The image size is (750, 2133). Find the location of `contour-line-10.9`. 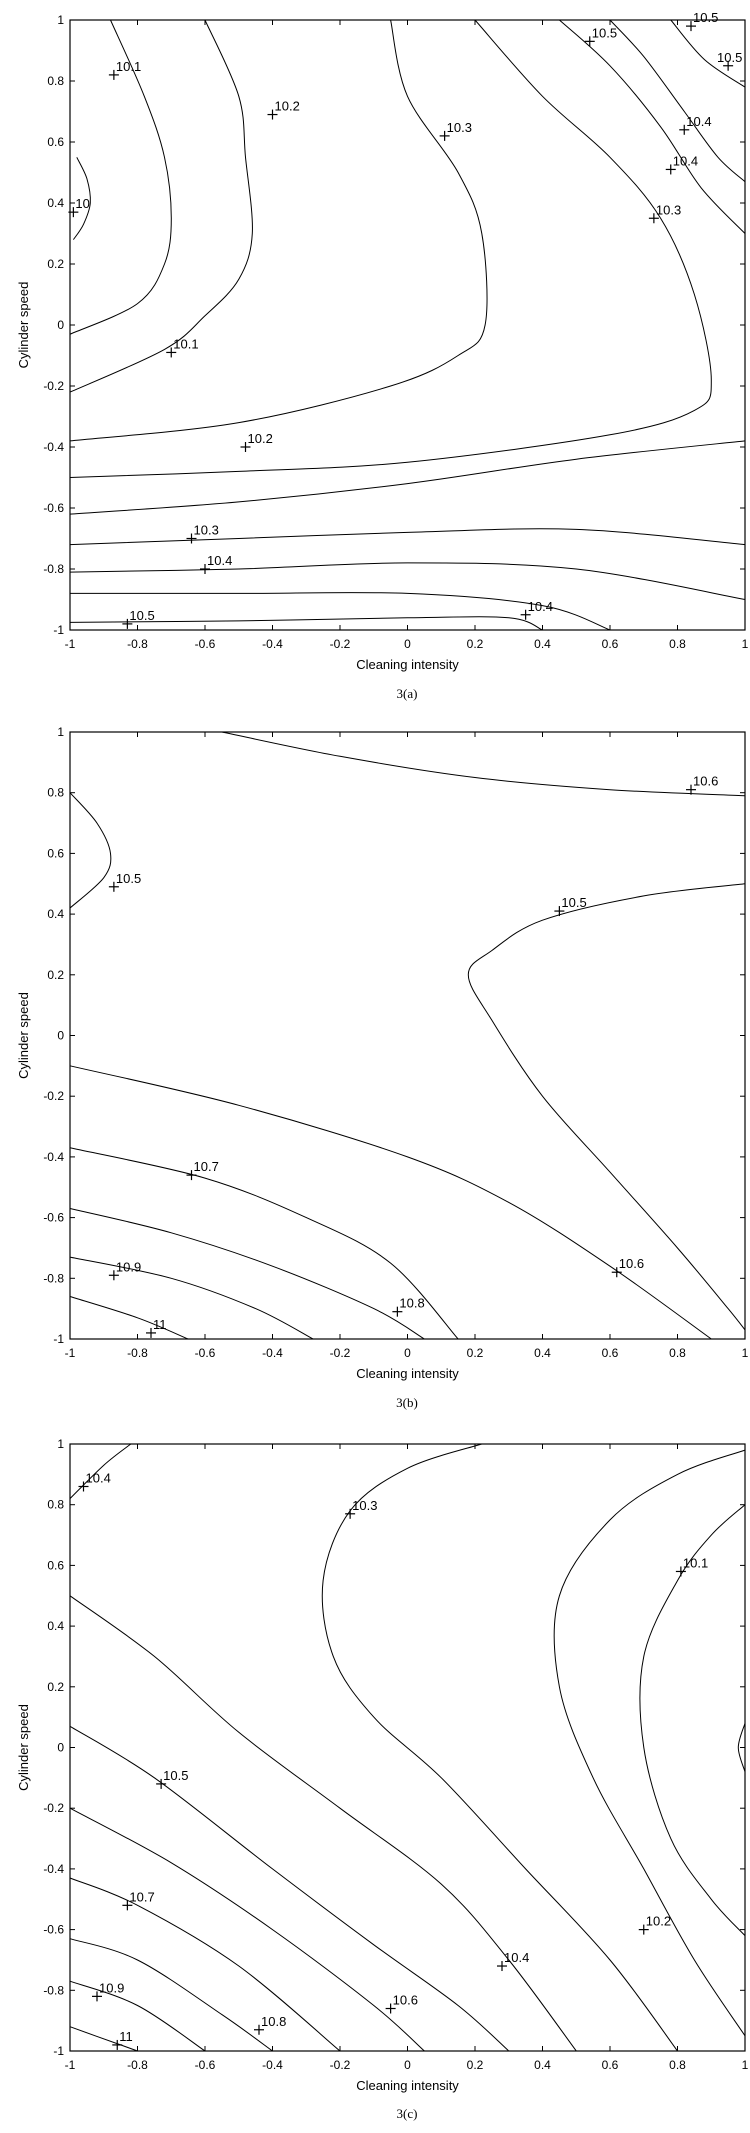

contour-line-10.9 is located at coordinates (191, 1298).